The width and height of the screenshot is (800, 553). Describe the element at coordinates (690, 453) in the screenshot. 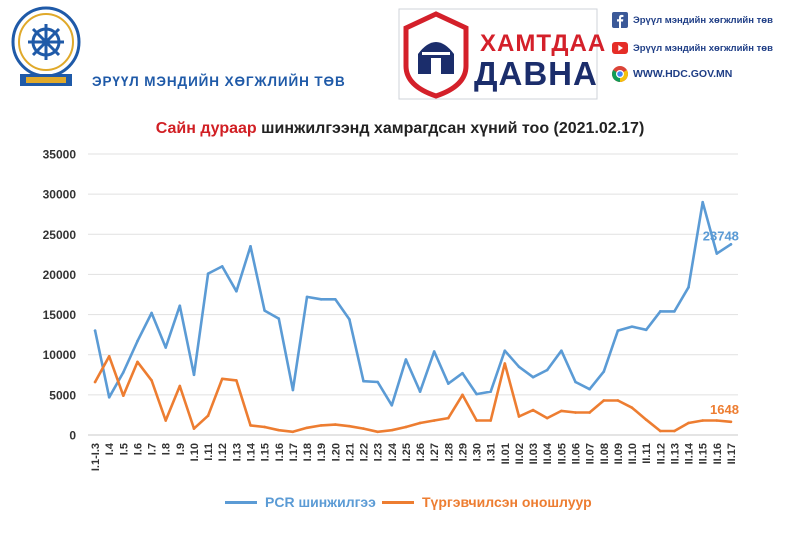

I see `x-tick-label: II.14` at that location.